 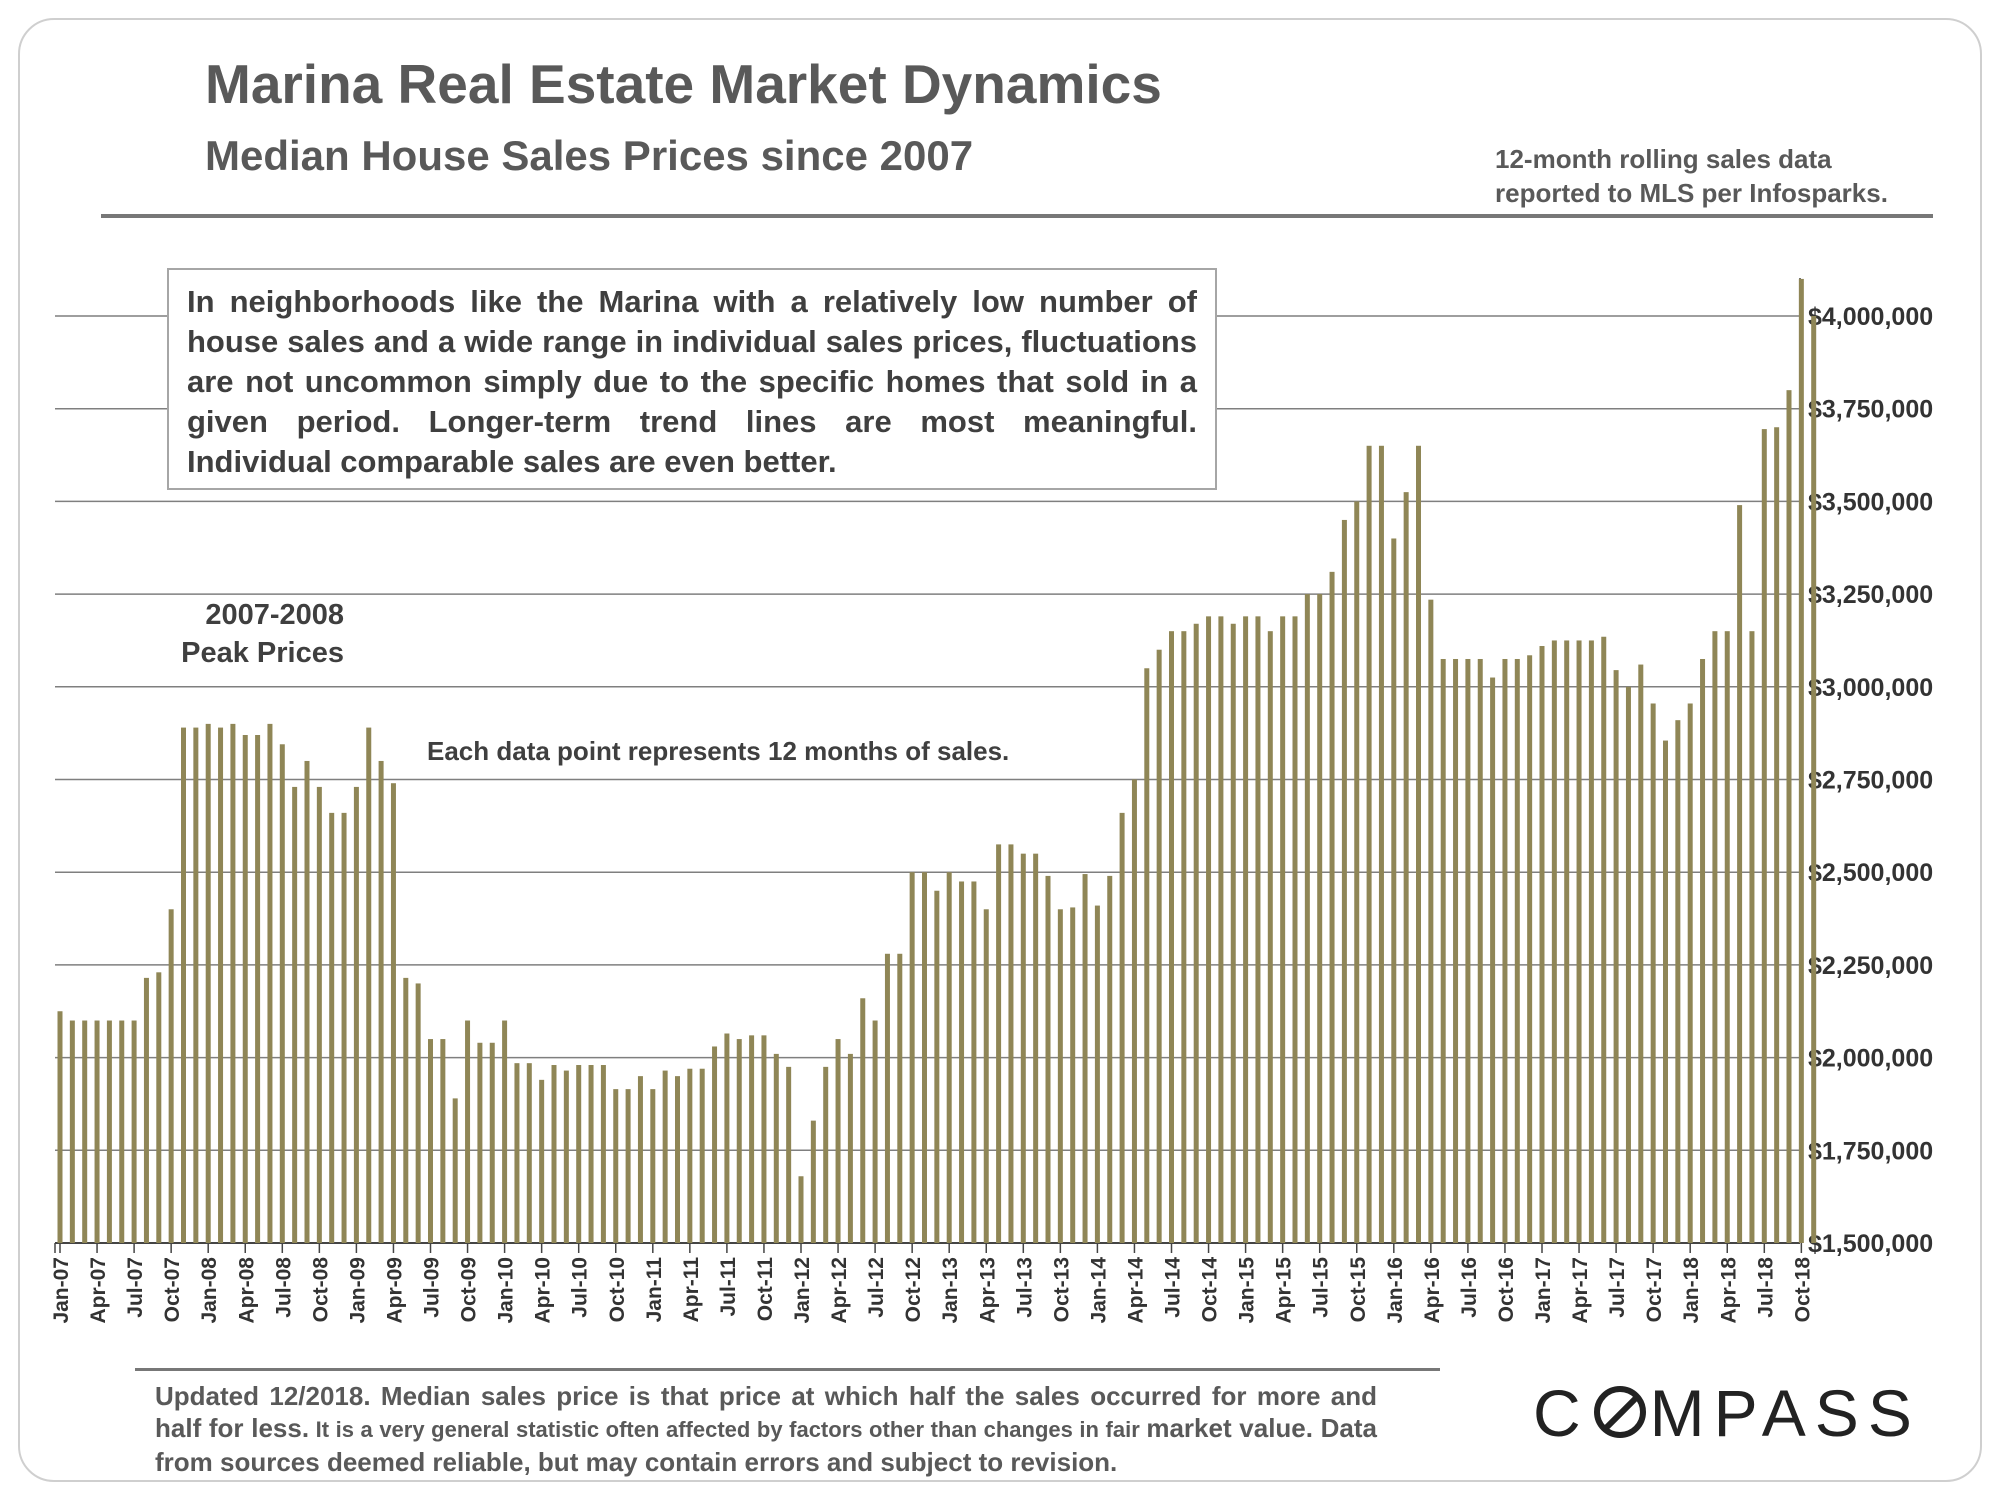 I want to click on x-tick-label: Jul-16, so click(x=1469, y=1287).